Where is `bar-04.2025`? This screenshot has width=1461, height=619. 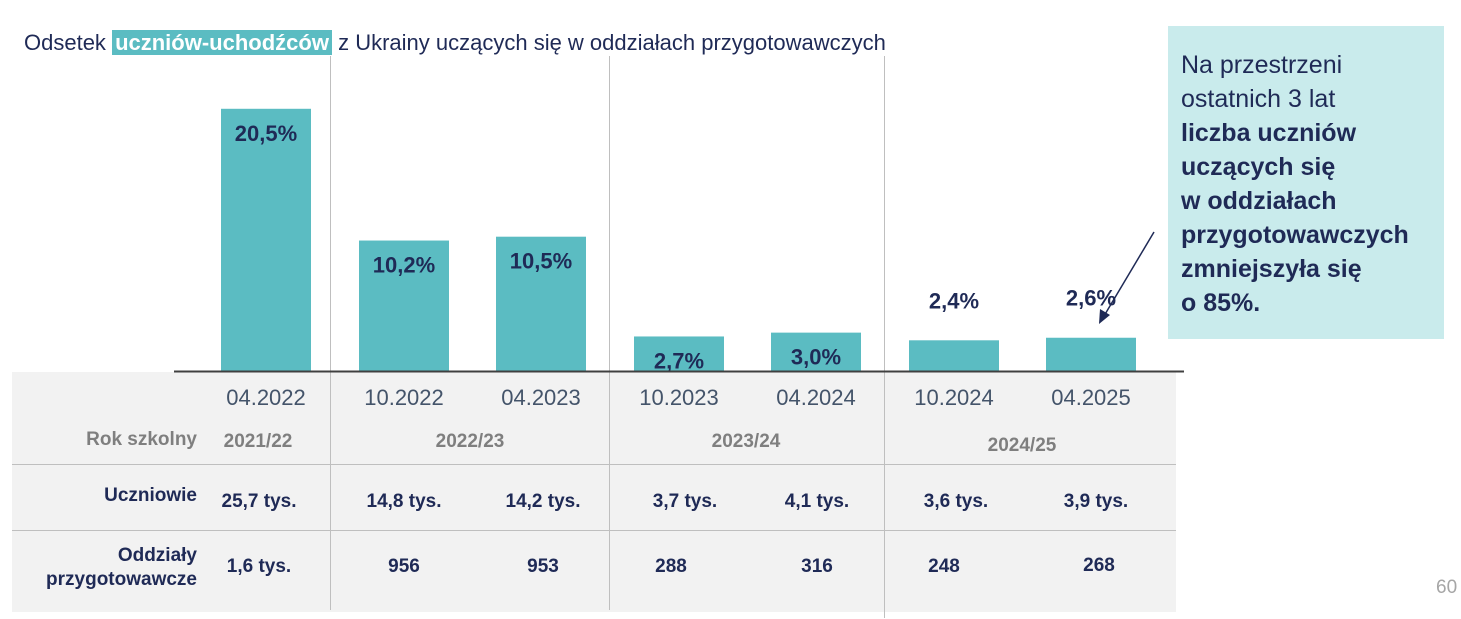
bar-04.2025 is located at coordinates (1091, 354).